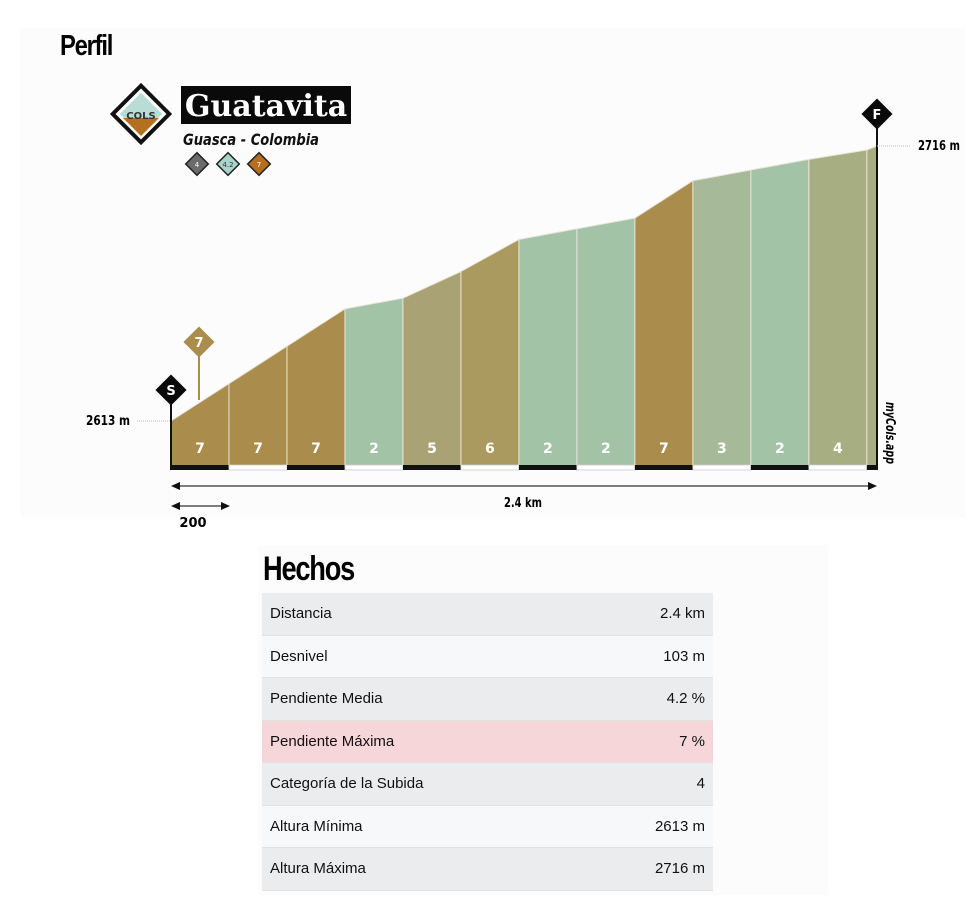  What do you see at coordinates (424, 741) in the screenshot?
I see `fact-label: Pendiente Máxima` at bounding box center [424, 741].